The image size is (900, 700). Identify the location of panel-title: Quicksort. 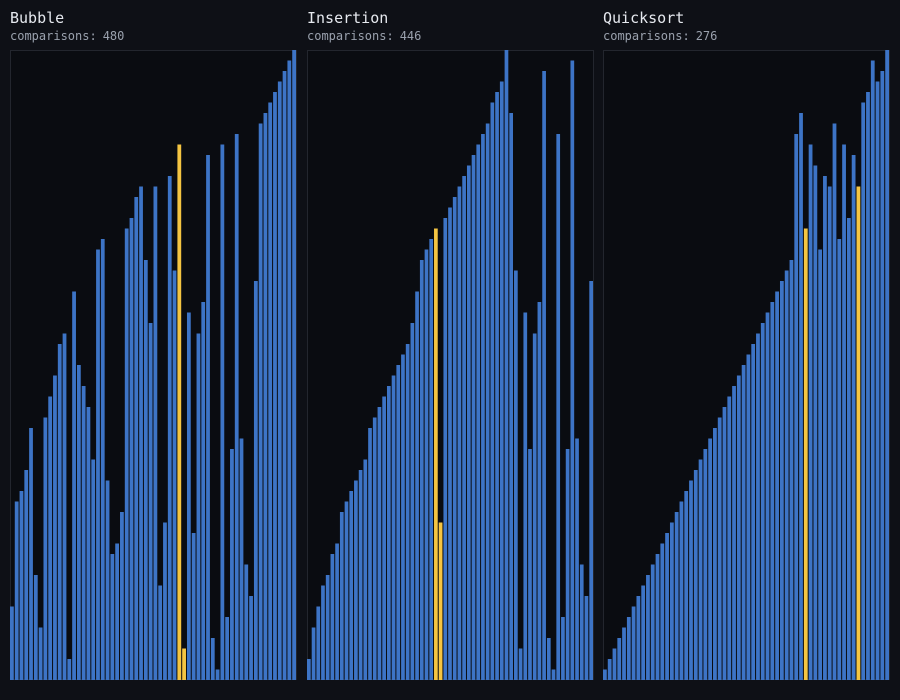
(644, 18).